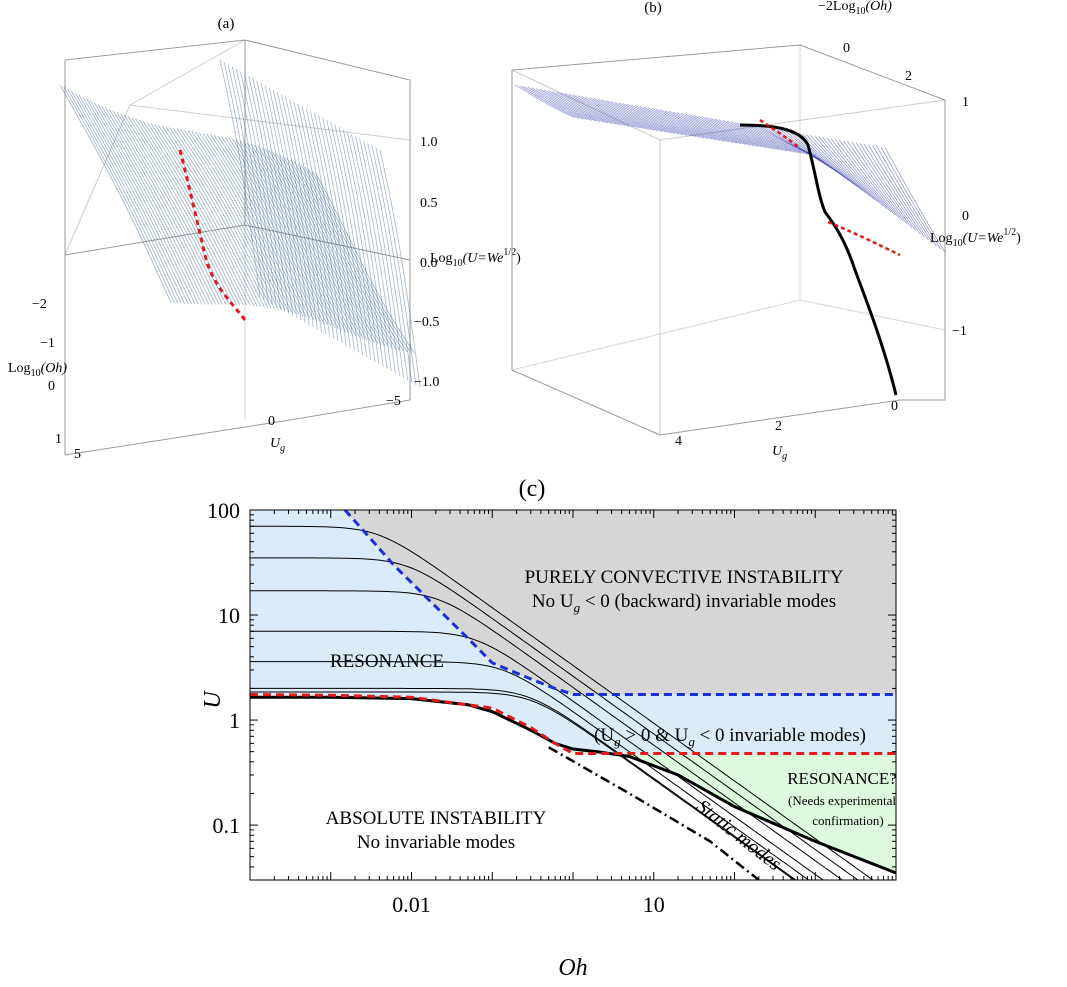 This screenshot has width=1067, height=987. Describe the element at coordinates (411, 904) in the screenshot. I see `x-tick-label: 0.01` at that location.